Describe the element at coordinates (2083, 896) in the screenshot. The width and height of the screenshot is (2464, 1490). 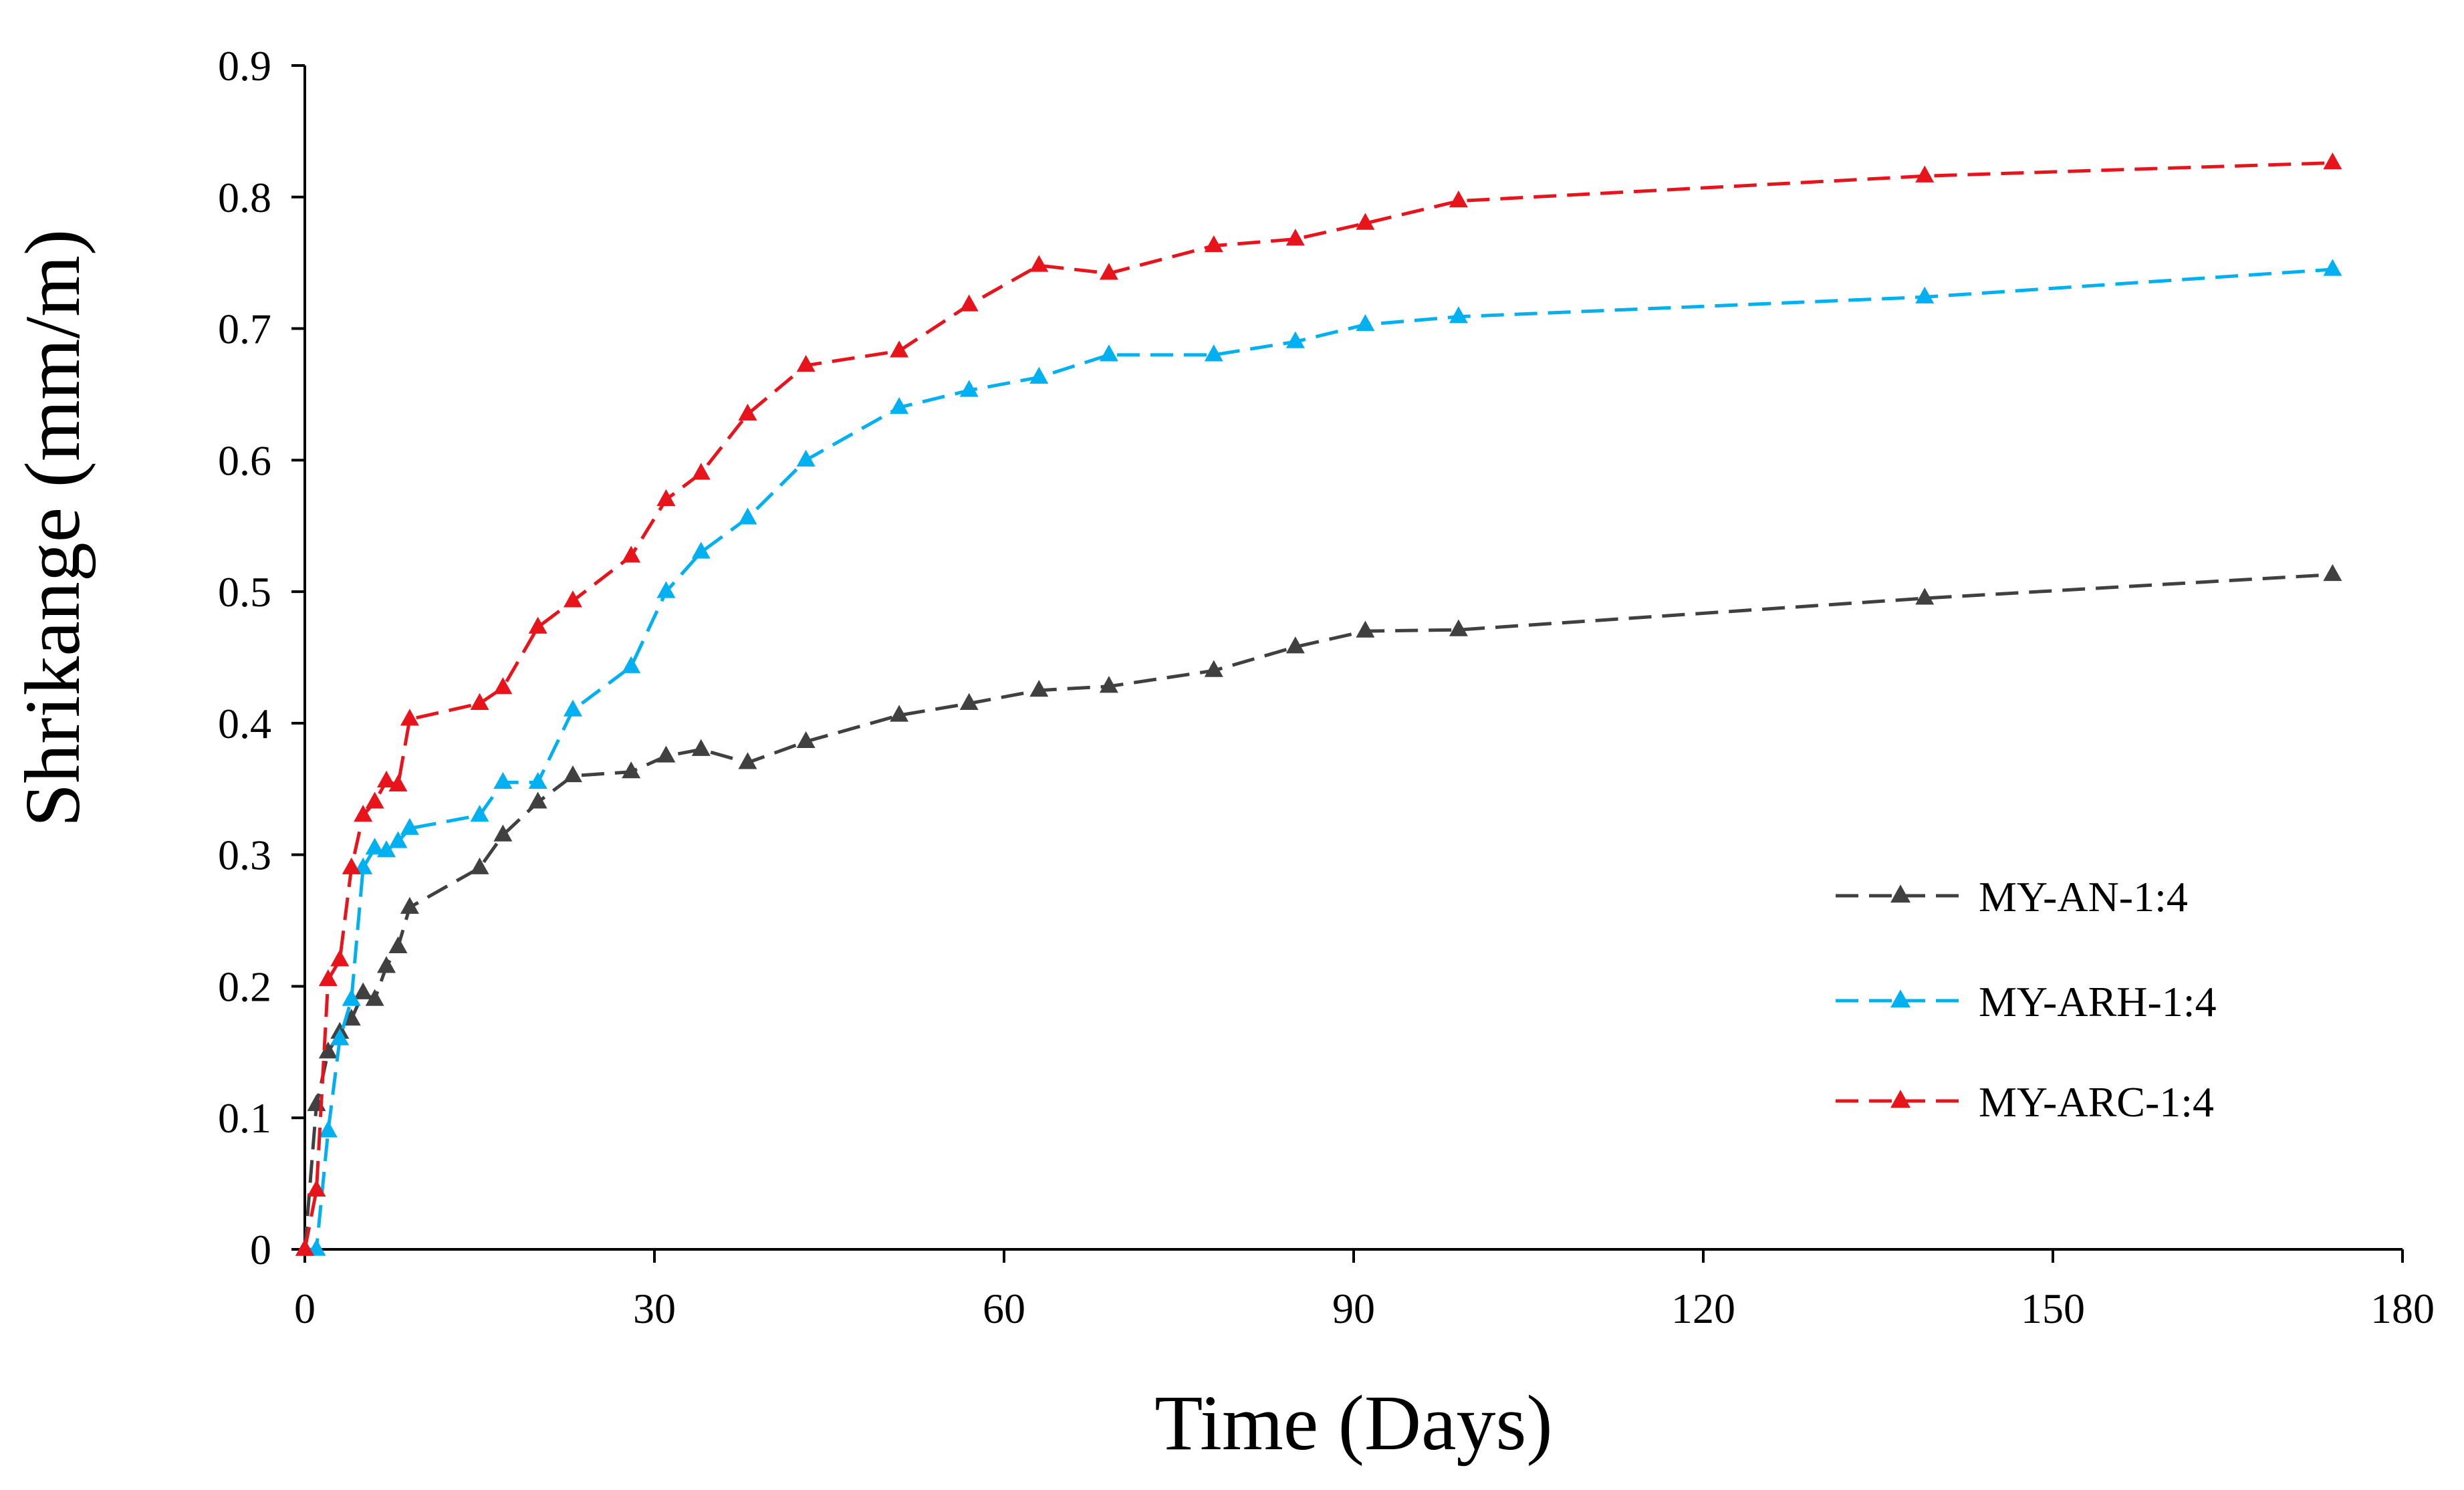
I see `legend-label: MY-AN-1:4` at that location.